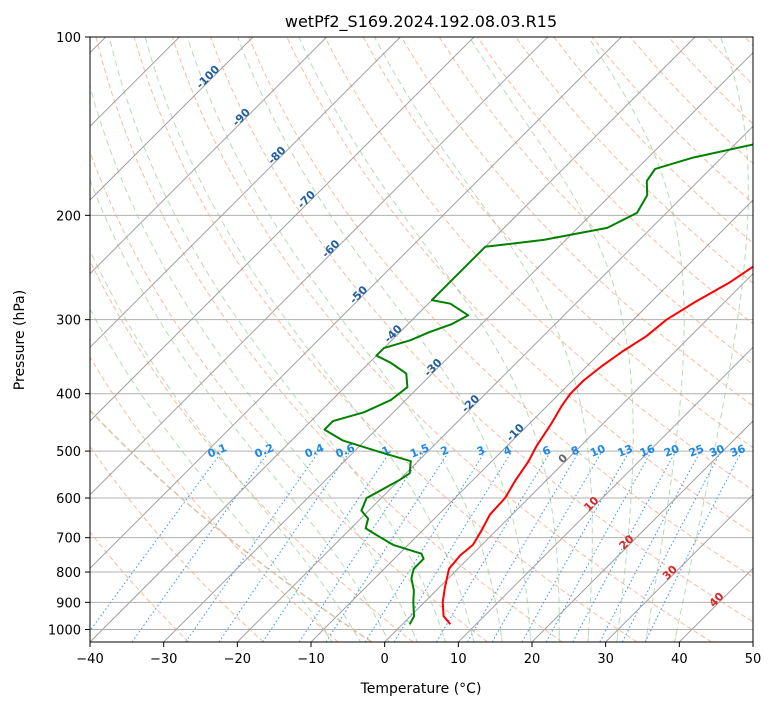 This screenshot has width=775, height=708. Describe the element at coordinates (647, 451) in the screenshot. I see `mixing-ratio-label: 16` at that location.